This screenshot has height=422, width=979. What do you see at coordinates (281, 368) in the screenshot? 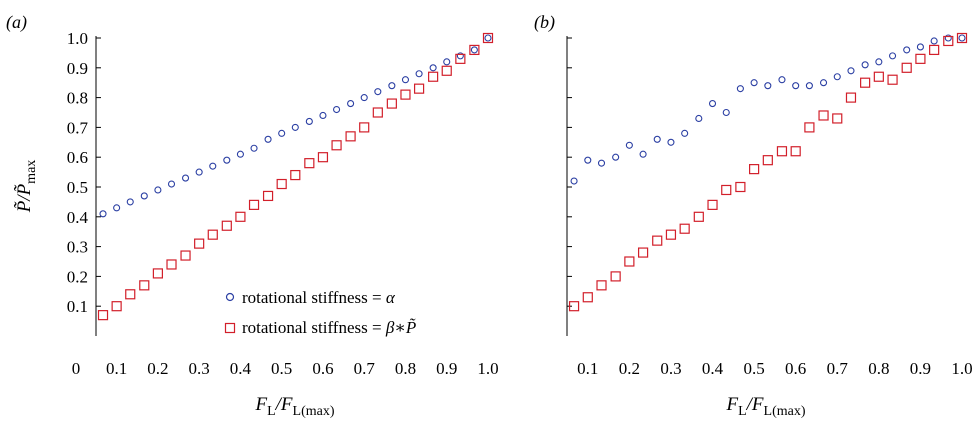
I see `x-tick-label-a-4: 0.5` at bounding box center [281, 368].